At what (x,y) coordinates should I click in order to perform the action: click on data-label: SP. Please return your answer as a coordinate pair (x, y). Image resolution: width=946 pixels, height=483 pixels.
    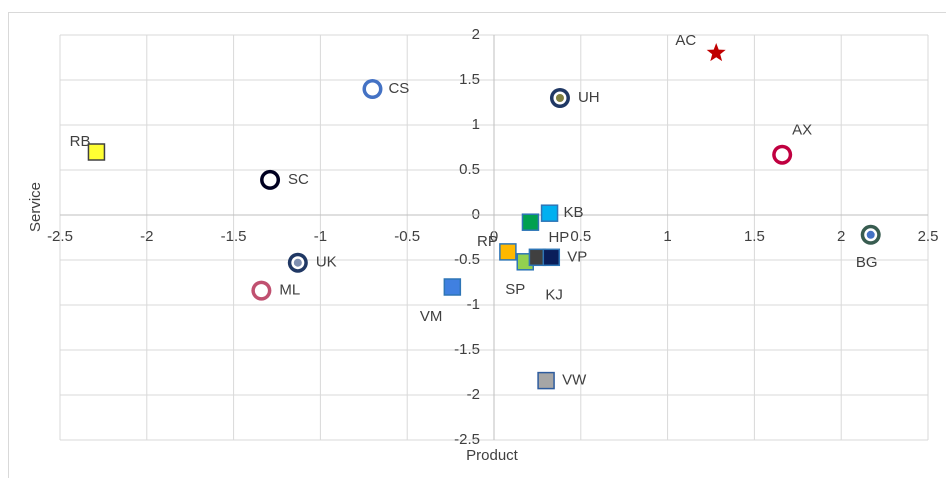
    Looking at the image, I should click on (515, 289).